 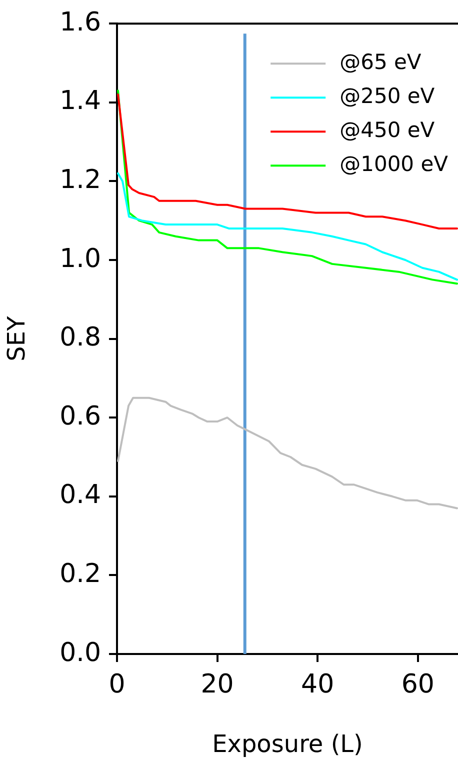 I want to click on y-tick-label: 0.2, so click(x=80, y=573).